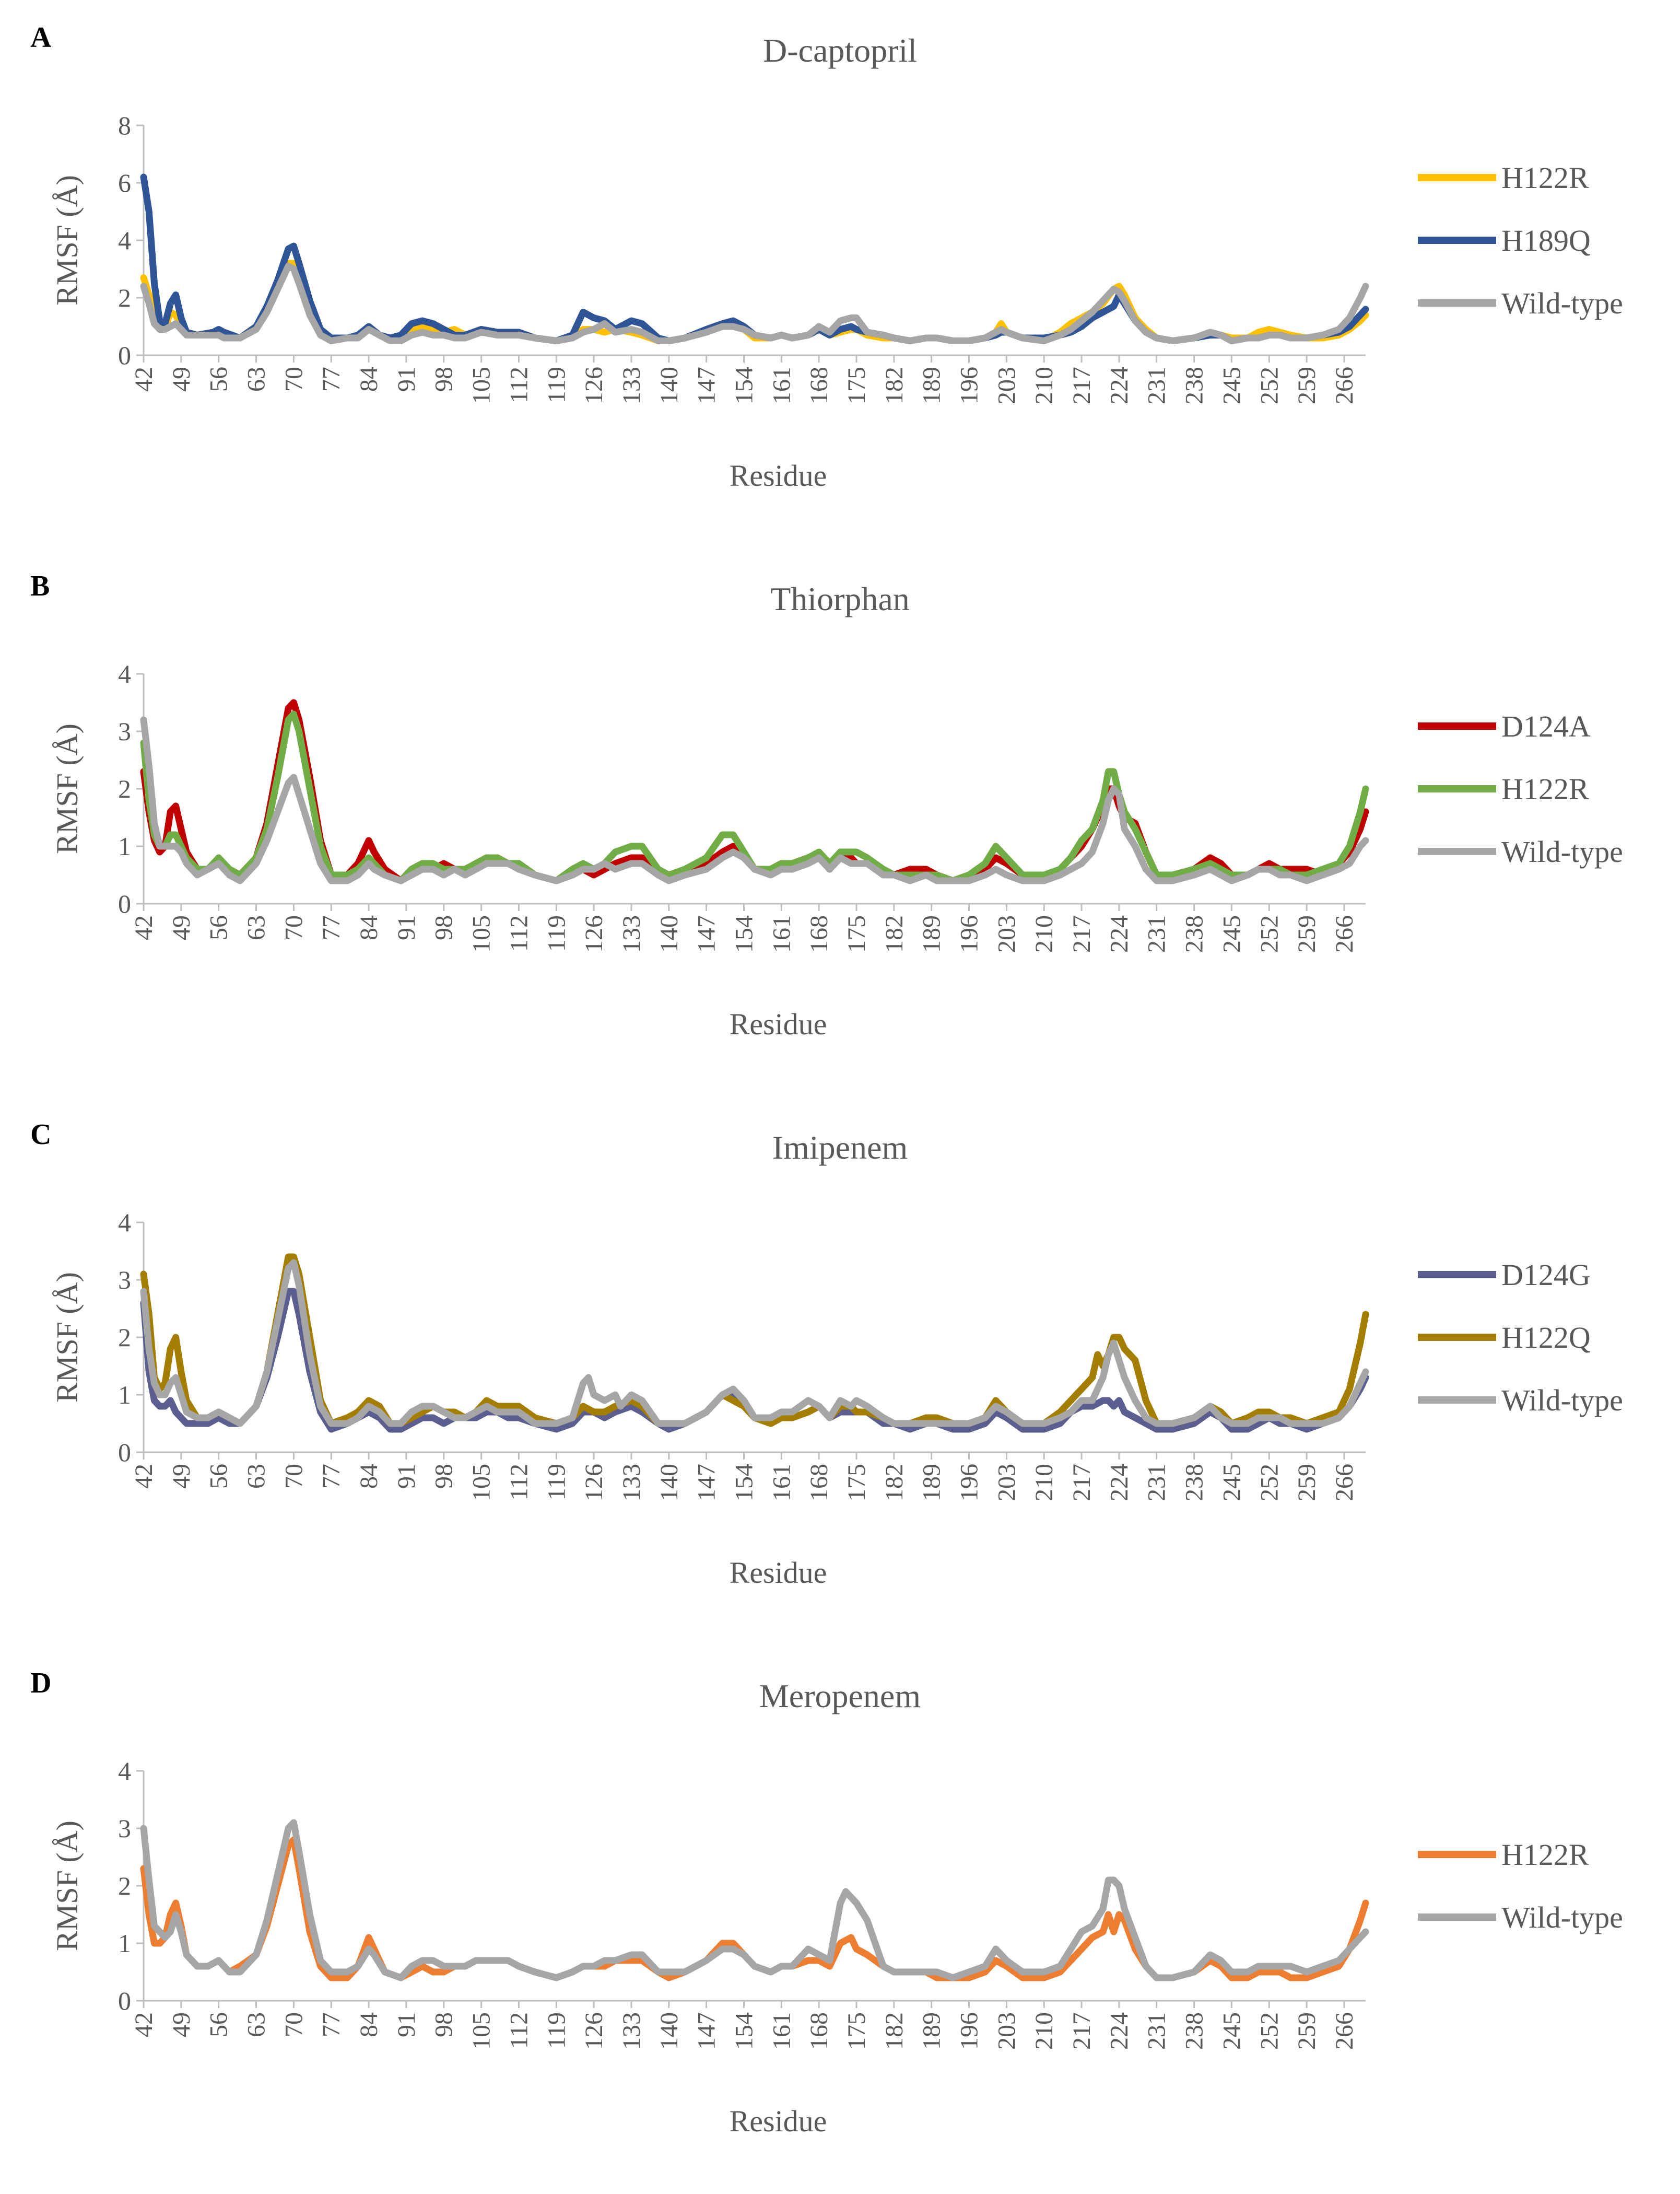  What do you see at coordinates (781, 934) in the screenshot?
I see `x-tick-label: 161` at bounding box center [781, 934].